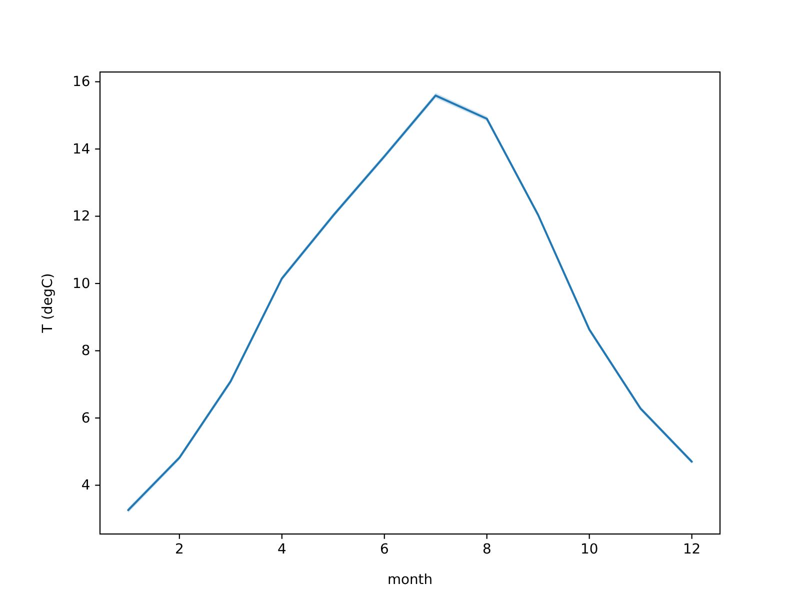 Image resolution: width=800 pixels, height=600 pixels. I want to click on y-tick-label: 6, so click(85, 418).